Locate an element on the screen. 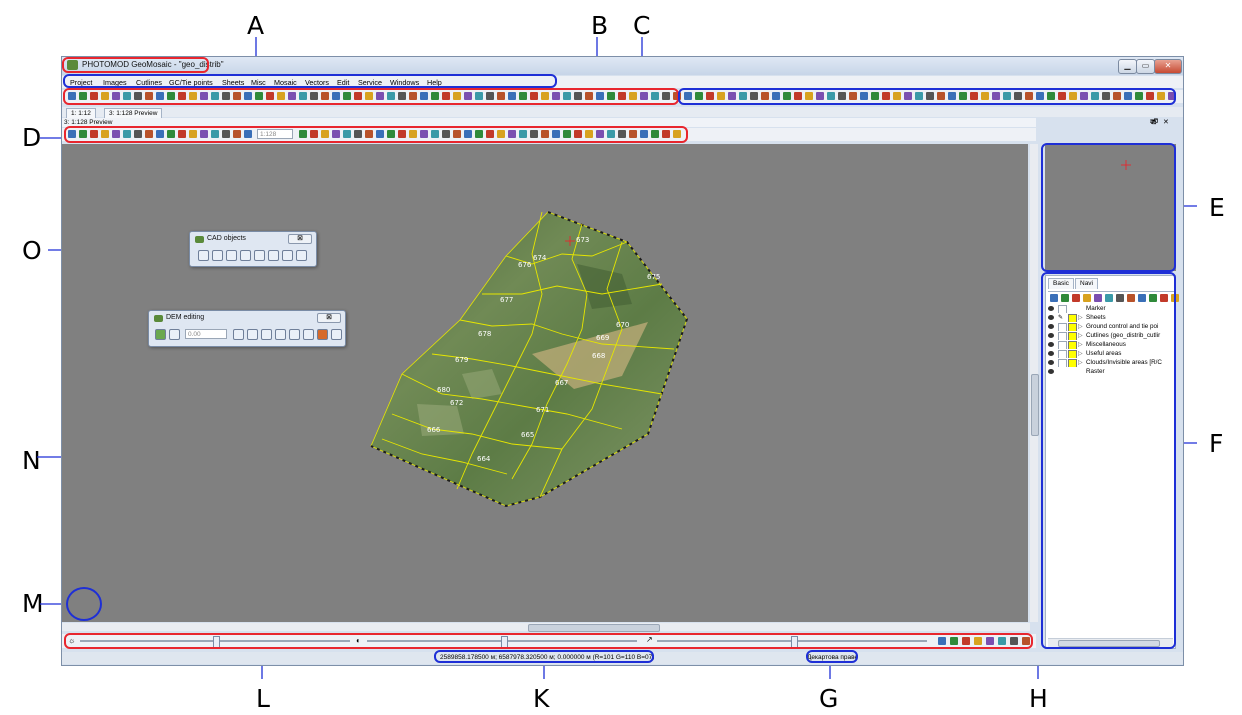 This screenshot has width=1242, height=715. dem-editing-palette: DEM editing ⊠ 0.00 is located at coordinates (247, 328).